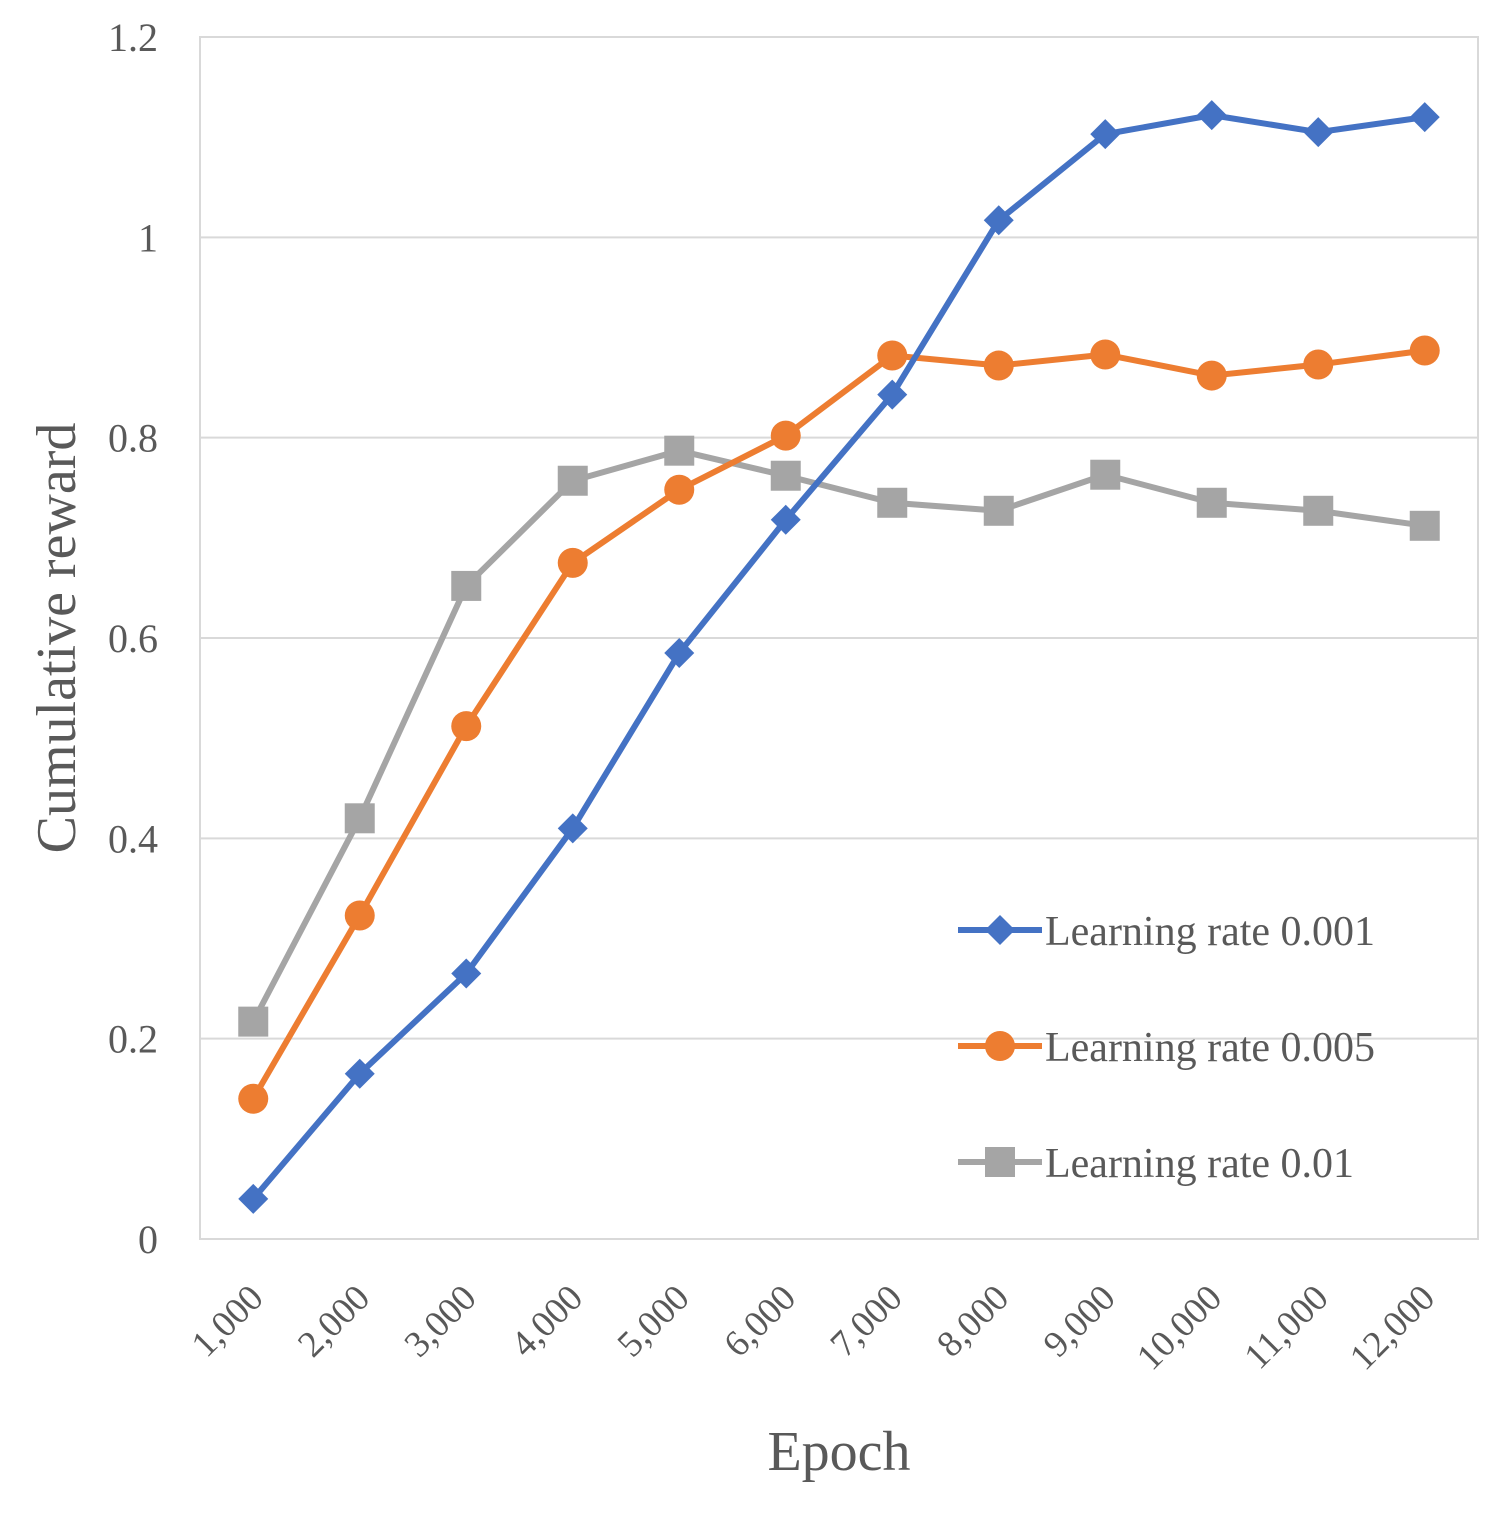  I want to click on x-tick-label: 7,000, so click(867, 1321).